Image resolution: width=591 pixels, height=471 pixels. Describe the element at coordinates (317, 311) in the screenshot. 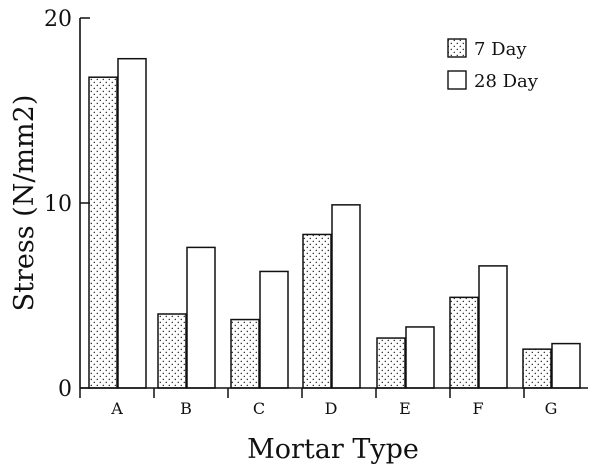

I see `bar-d-7-day` at that location.